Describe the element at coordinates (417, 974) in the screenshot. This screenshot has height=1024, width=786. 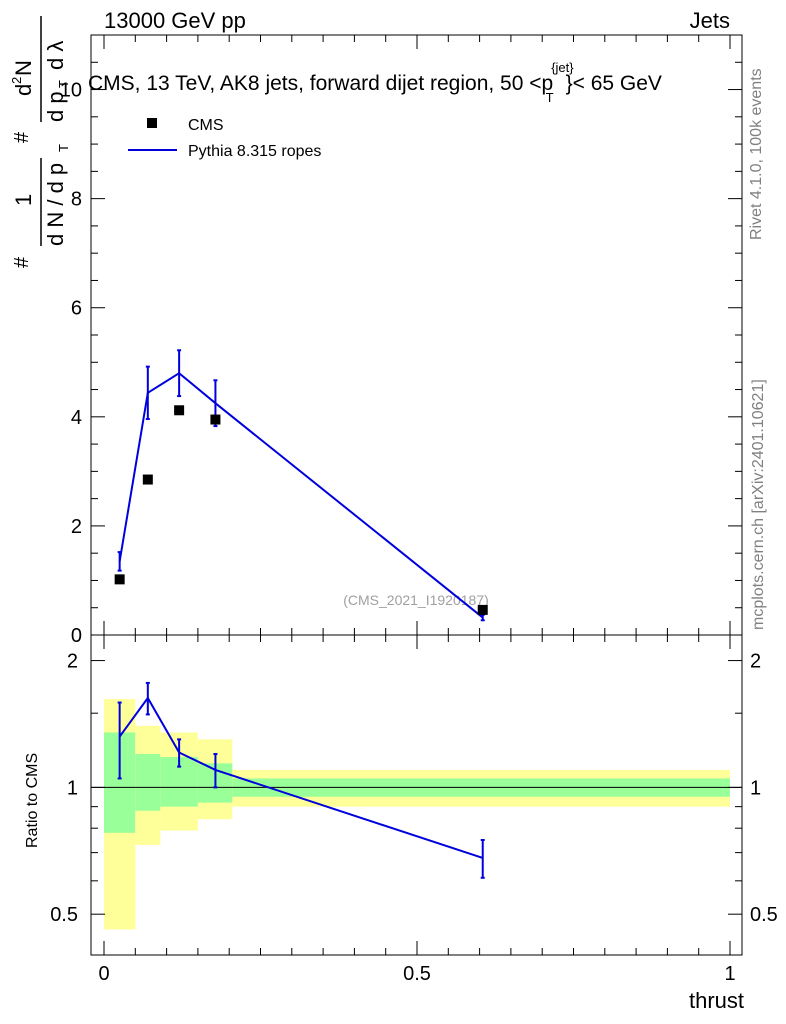
I see `ratio-xtick-label: 0.5` at that location.